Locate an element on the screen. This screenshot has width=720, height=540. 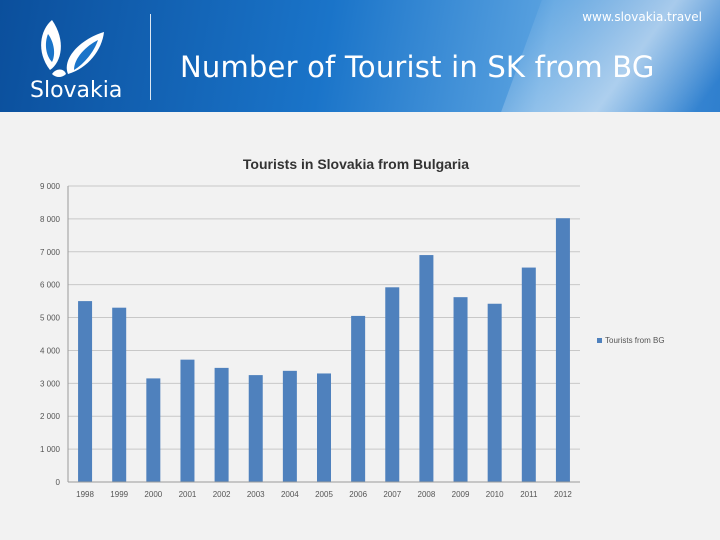
logo-text: Slovakia is located at coordinates (76, 90).